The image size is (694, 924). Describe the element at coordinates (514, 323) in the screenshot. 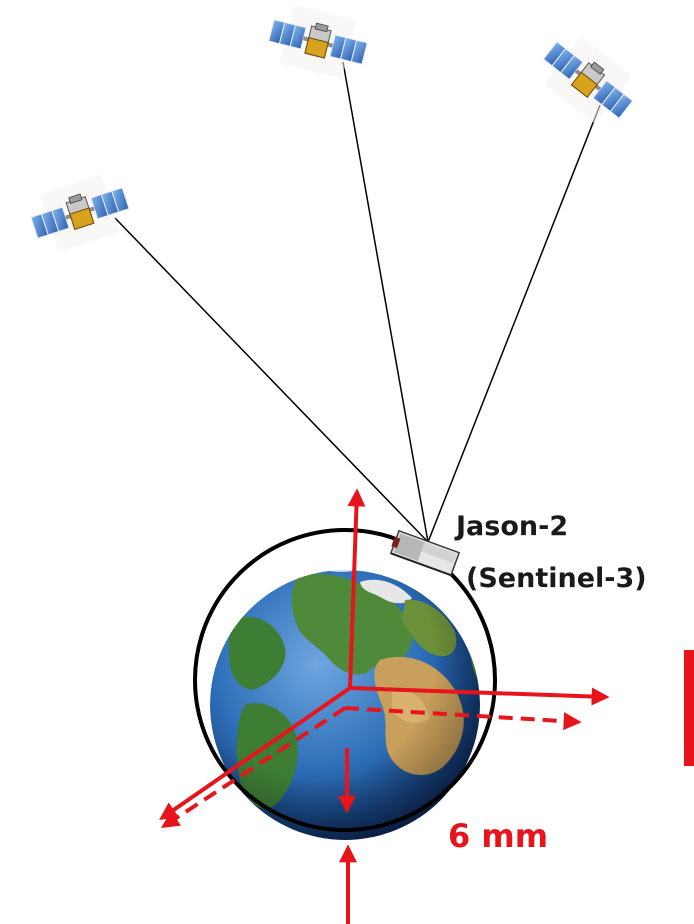

I see `link-line-right` at that location.